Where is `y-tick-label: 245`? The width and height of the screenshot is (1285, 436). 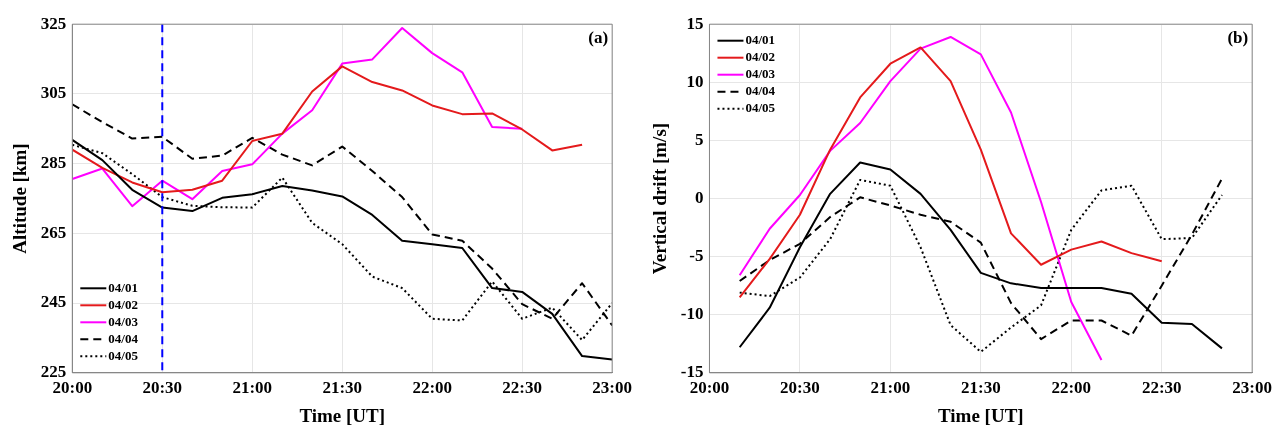
y-tick-label: 245 is located at coordinates (53, 302).